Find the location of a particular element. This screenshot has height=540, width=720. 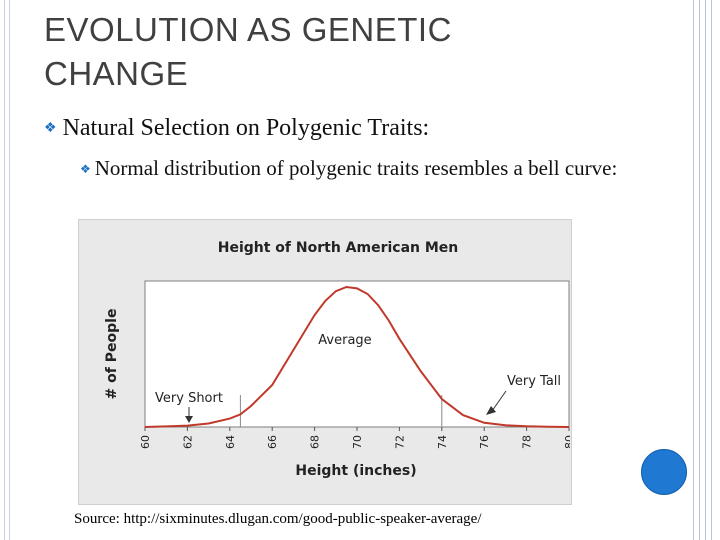

chart-title: Height of North American Men is located at coordinates (338, 248).